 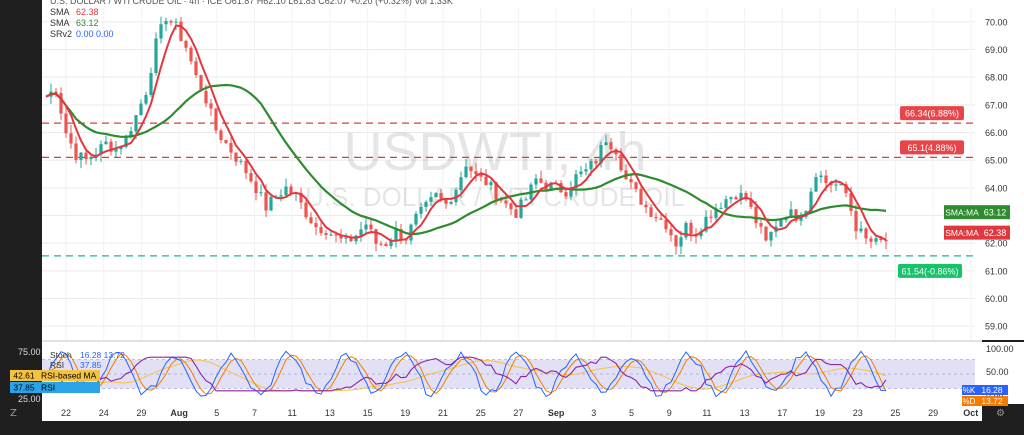 What do you see at coordinates (104, 413) in the screenshot?
I see `time-tick-label: 24` at bounding box center [104, 413].